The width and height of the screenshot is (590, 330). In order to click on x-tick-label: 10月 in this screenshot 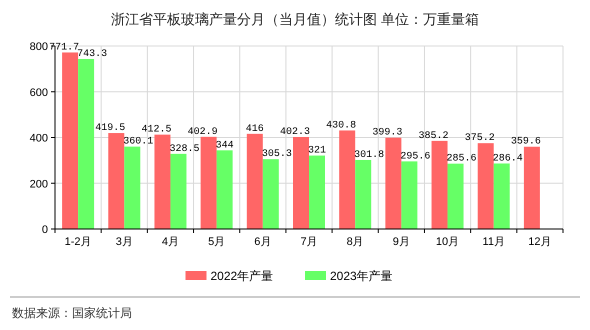, I will do `click(448, 242)`.